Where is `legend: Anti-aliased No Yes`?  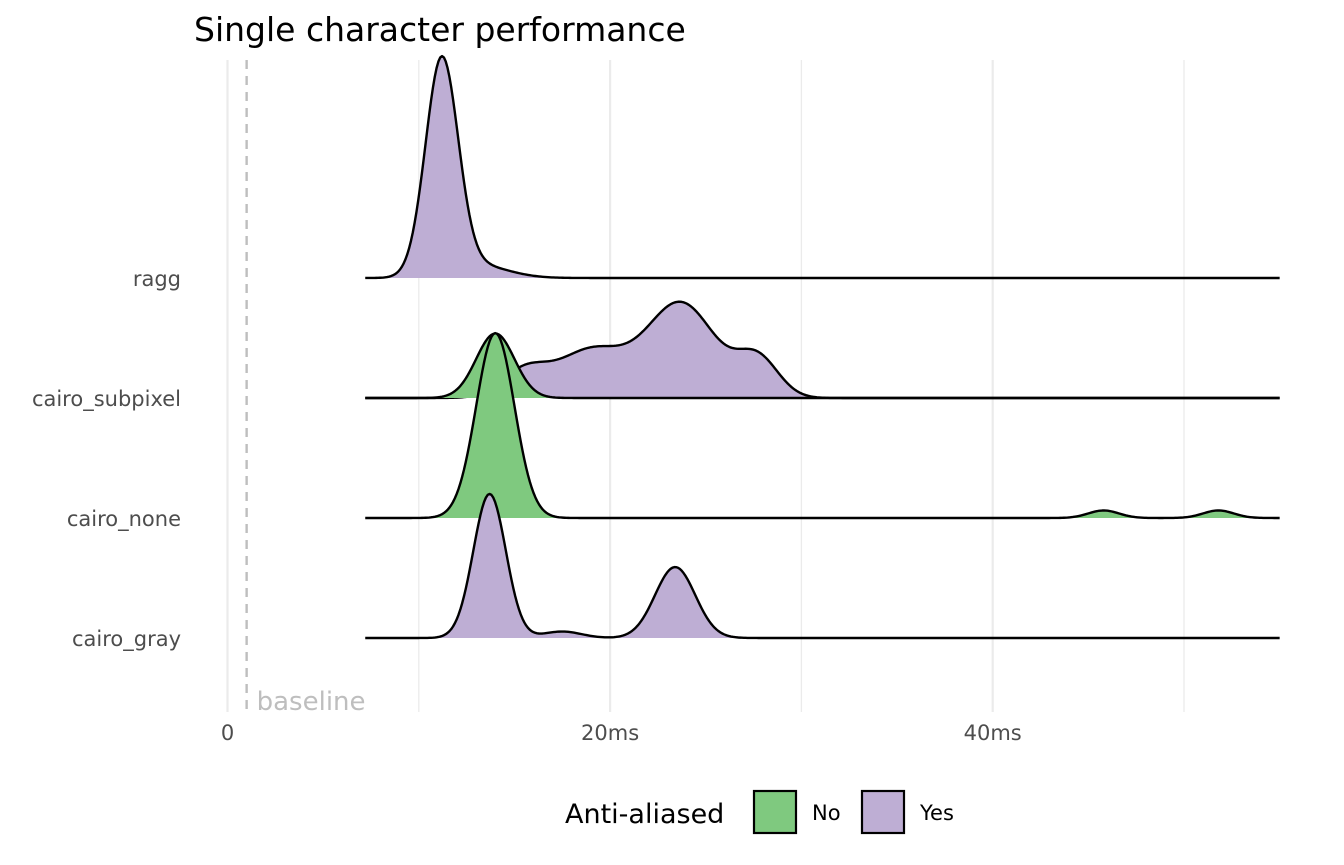
legend: Anti-aliased No Yes is located at coordinates (759, 812).